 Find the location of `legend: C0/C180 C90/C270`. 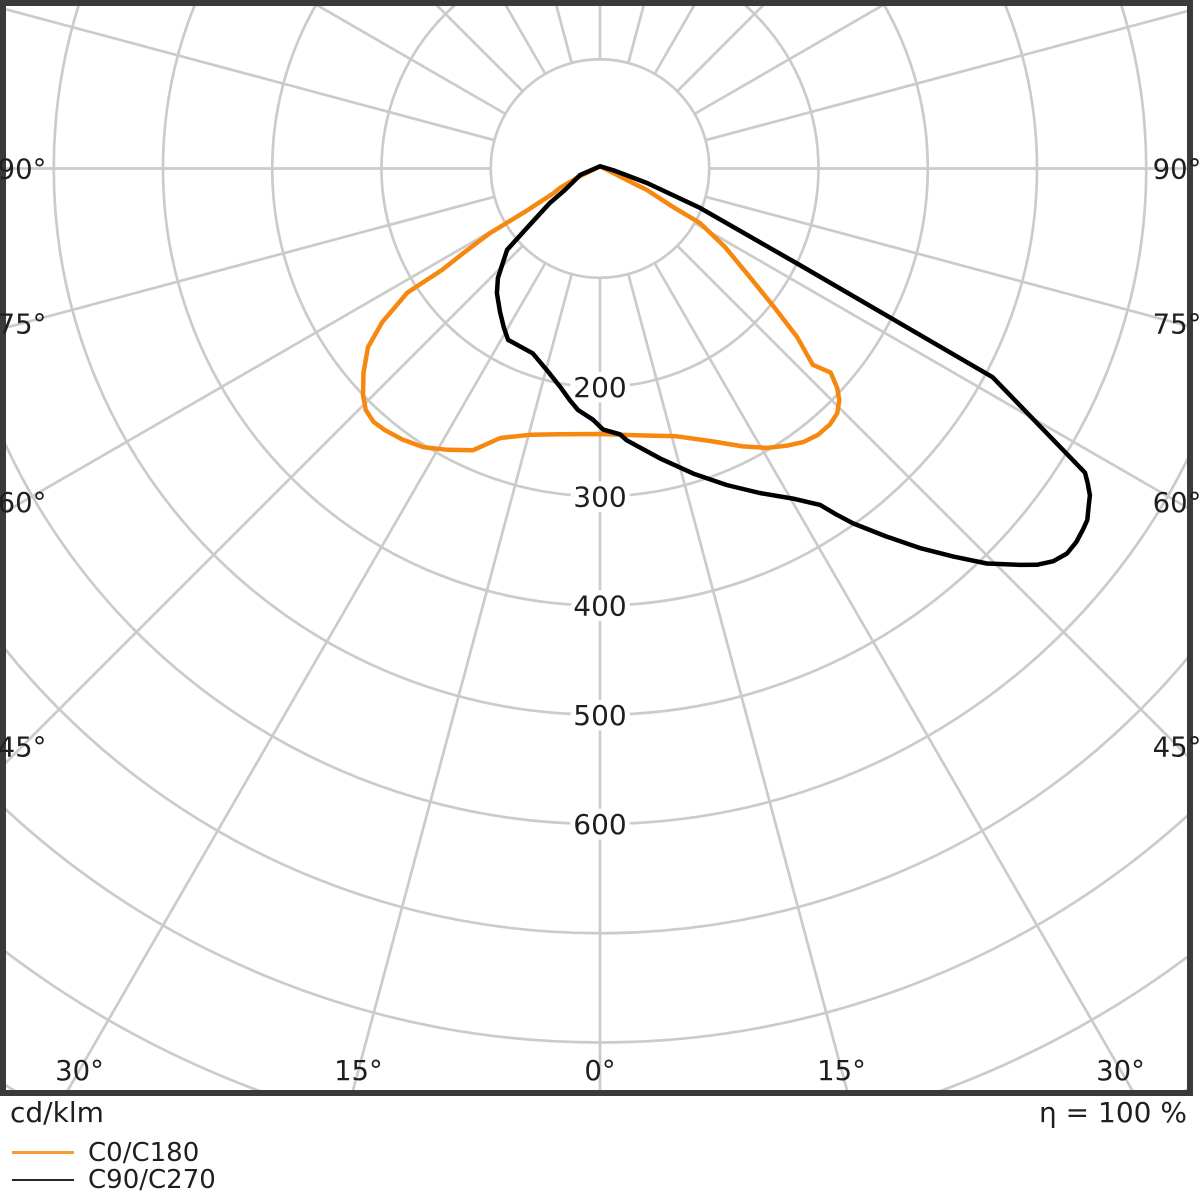

legend: C0/C180 C90/C270 is located at coordinates (114, 1166).